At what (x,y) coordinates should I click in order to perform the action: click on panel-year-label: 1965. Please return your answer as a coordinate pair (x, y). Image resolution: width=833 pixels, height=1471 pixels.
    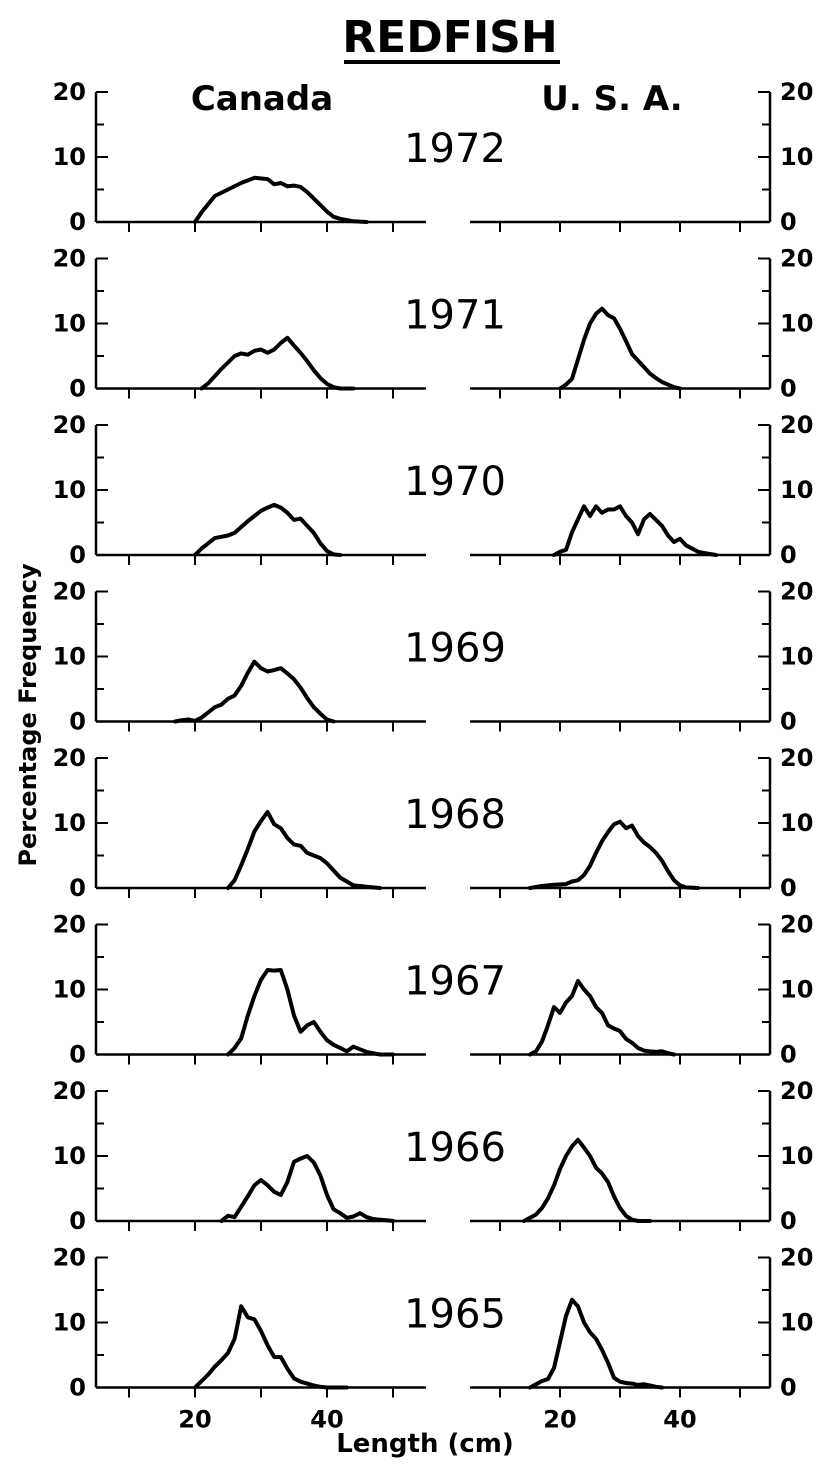
    Looking at the image, I should click on (455, 1315).